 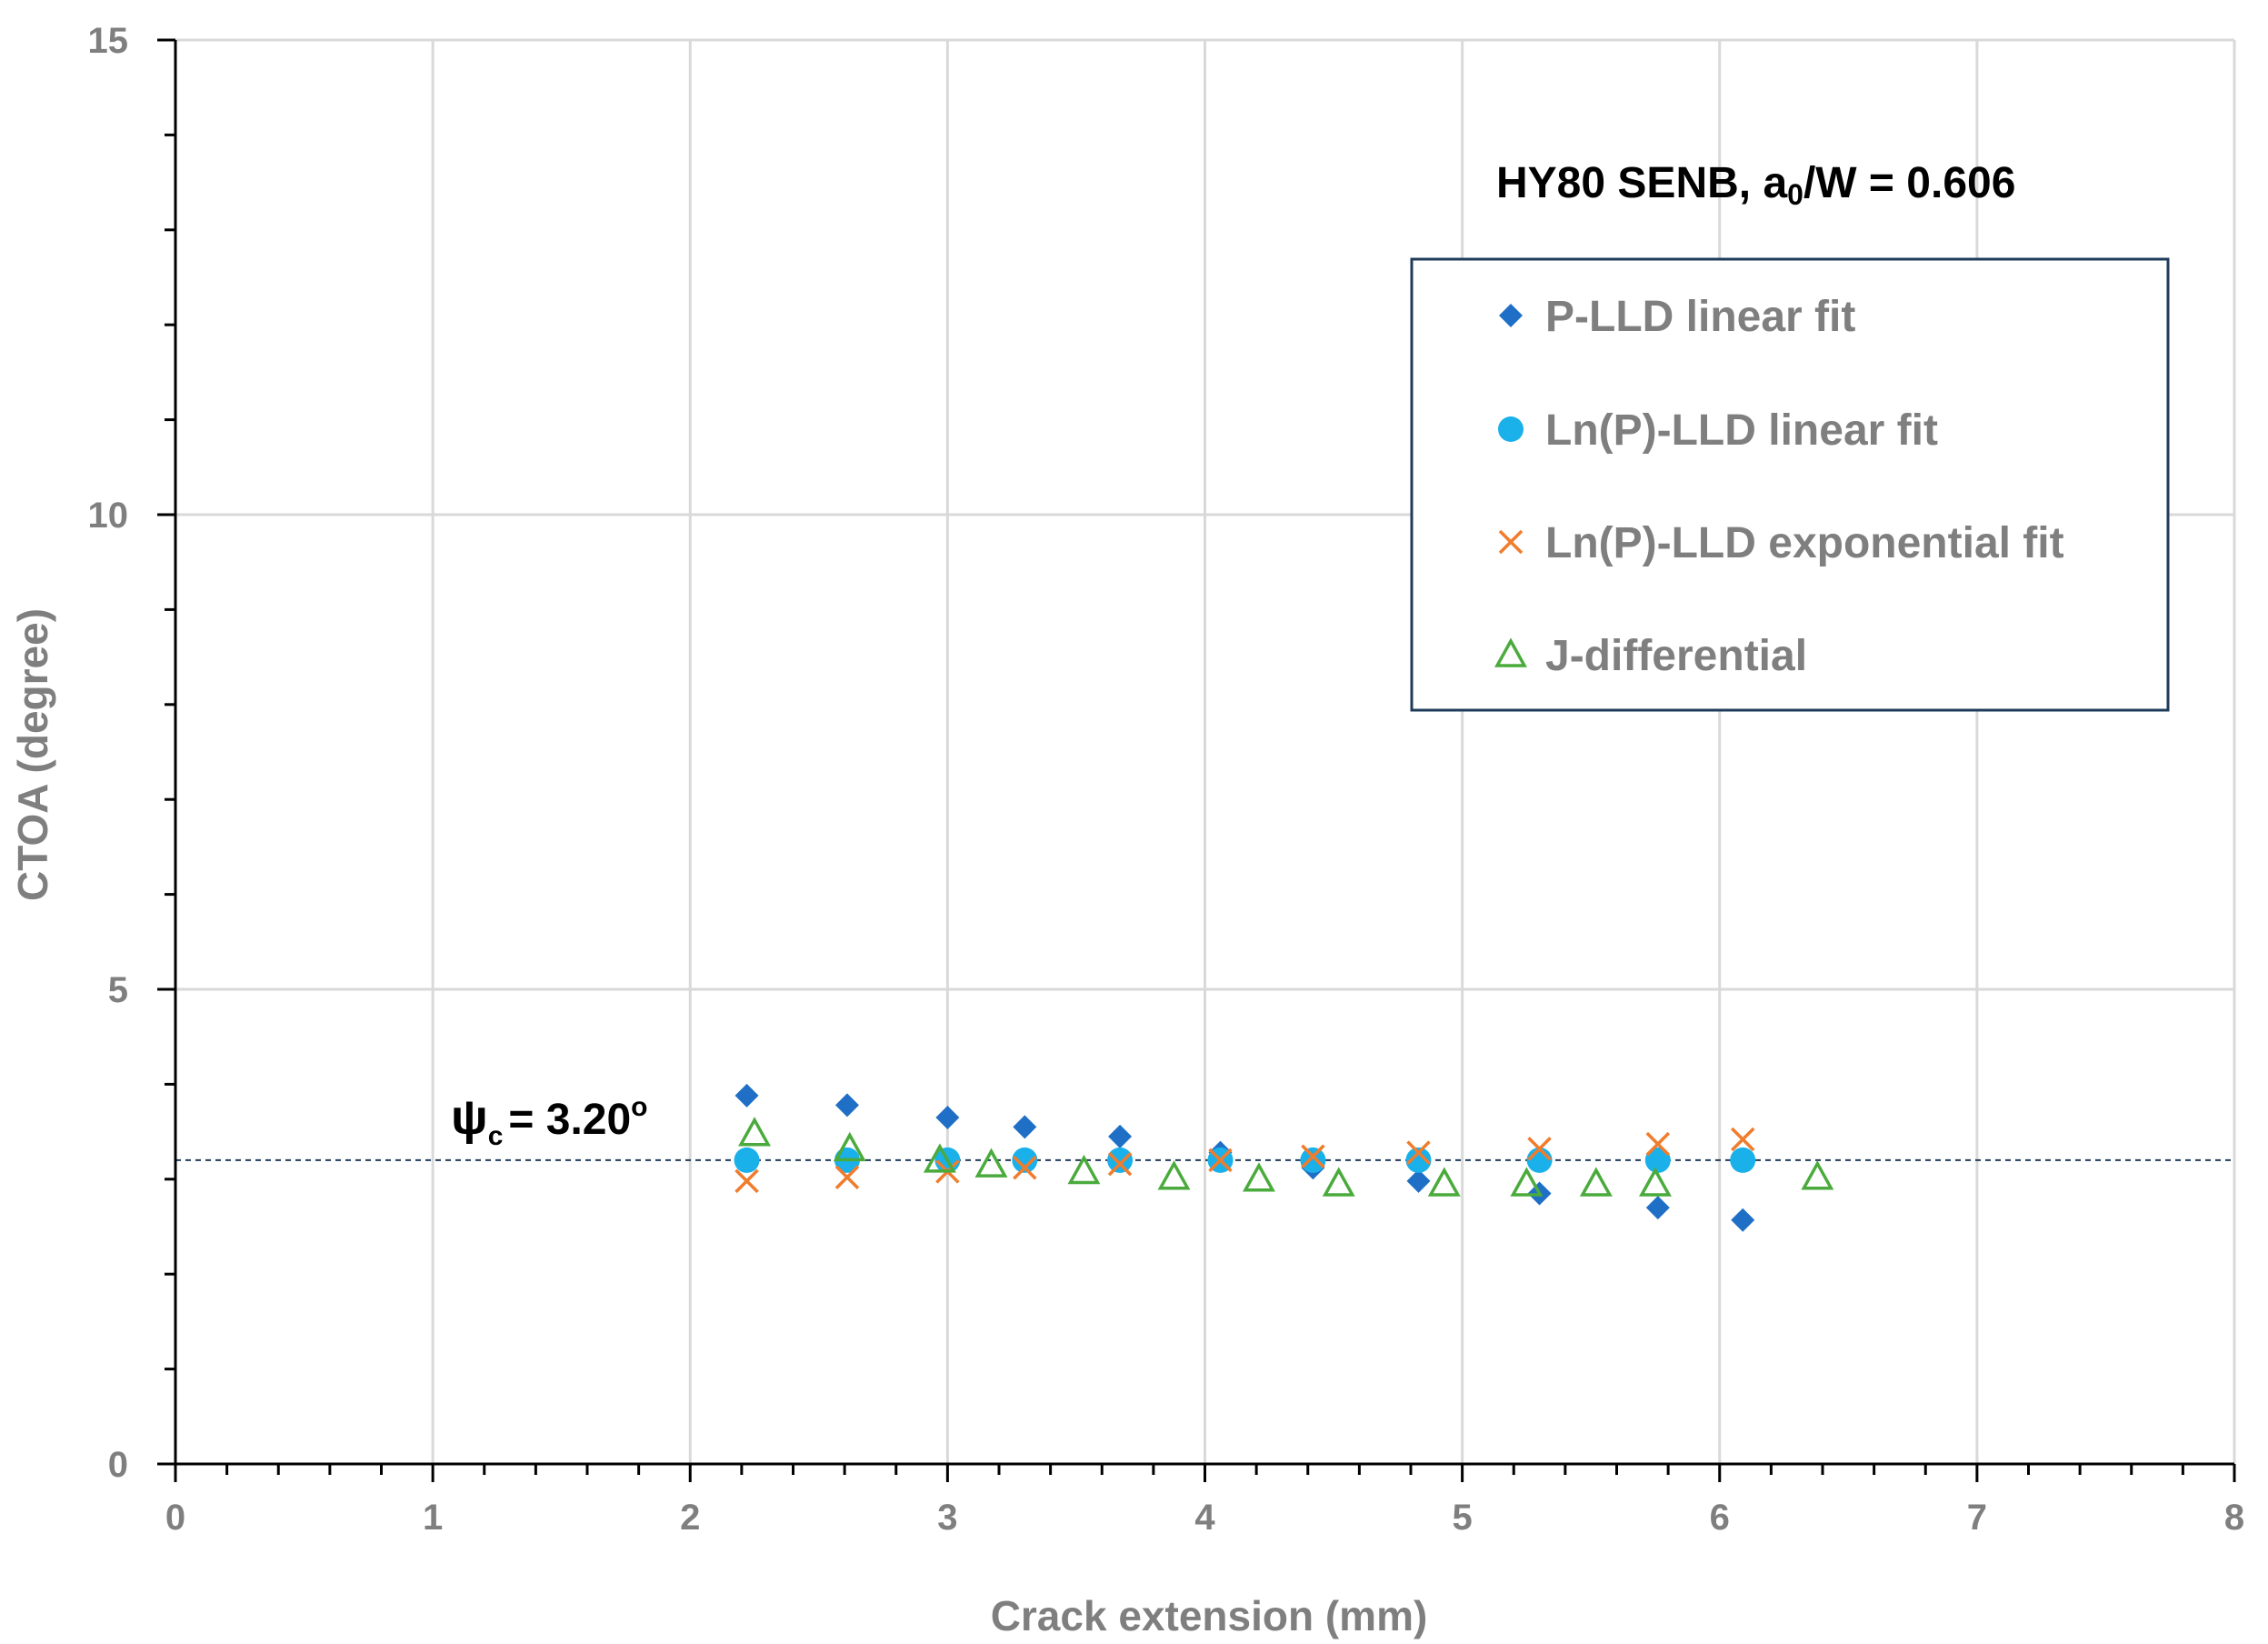 What do you see at coordinates (1210, 1615) in the screenshot?
I see `x-axis-title: Crack extension (mm)` at bounding box center [1210, 1615].